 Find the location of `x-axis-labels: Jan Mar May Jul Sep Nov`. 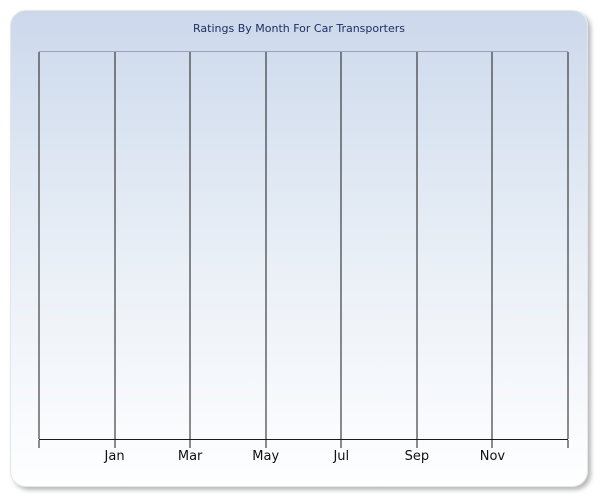

x-axis-labels: Jan Mar May Jul Sep Nov is located at coordinates (303, 456).